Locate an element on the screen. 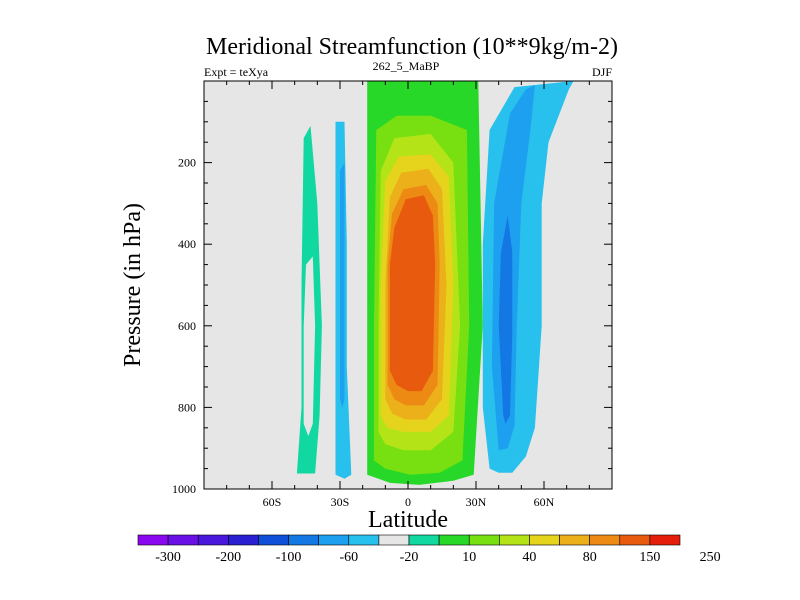 Image resolution: width=800 pixels, height=600 pixels. experiment-label: Expt = teXya is located at coordinates (236, 72).